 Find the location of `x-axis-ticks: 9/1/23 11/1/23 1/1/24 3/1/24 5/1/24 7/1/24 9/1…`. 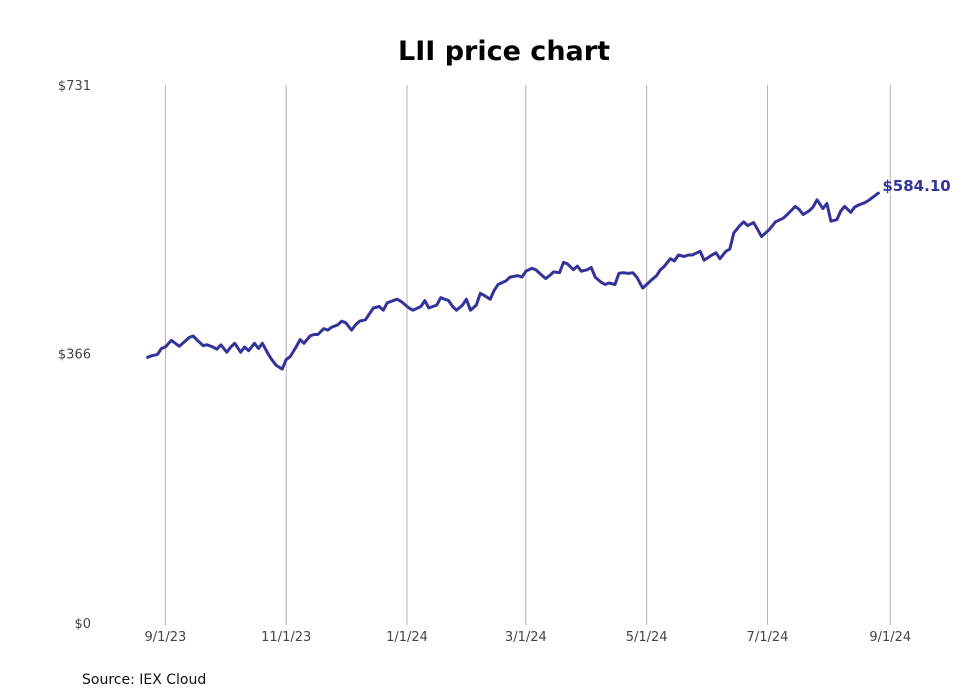

x-axis-ticks: 9/1/23 11/1/23 1/1/24 3/1/24 5/1/24 7/1/24 9/1… is located at coordinates (527, 637).